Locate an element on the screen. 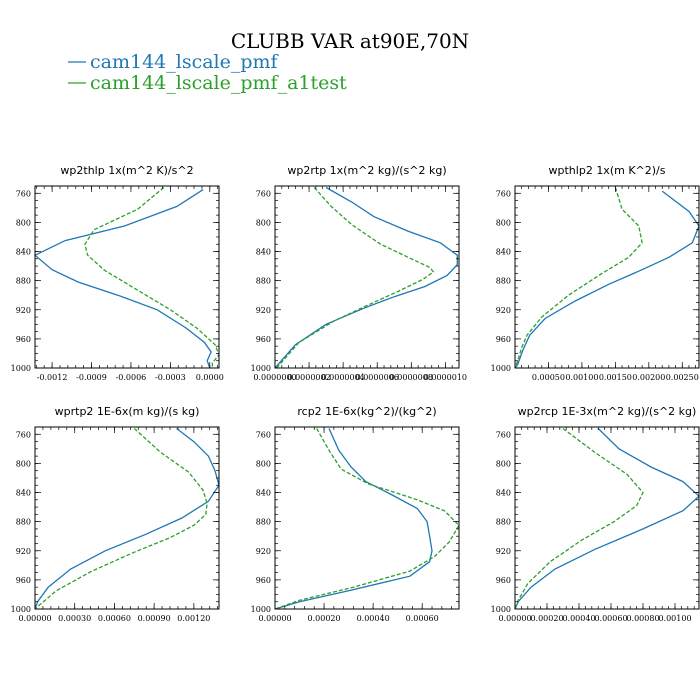 Image resolution: width=700 pixels, height=700 pixels. panel-5-frame is located at coordinates (367, 518).